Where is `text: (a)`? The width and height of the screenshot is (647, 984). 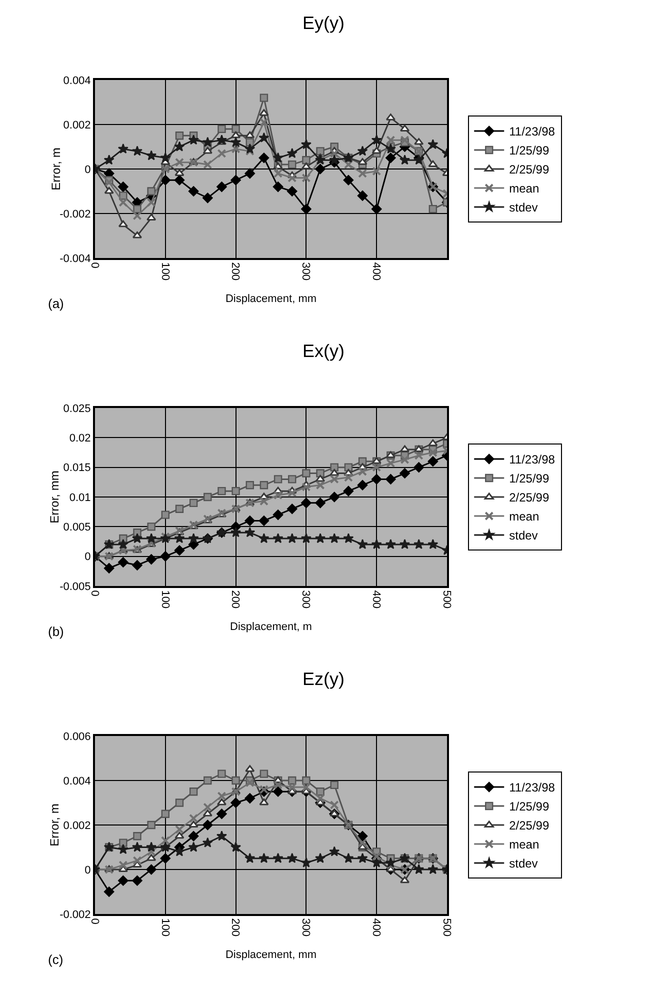 text: (a) is located at coordinates (56, 303).